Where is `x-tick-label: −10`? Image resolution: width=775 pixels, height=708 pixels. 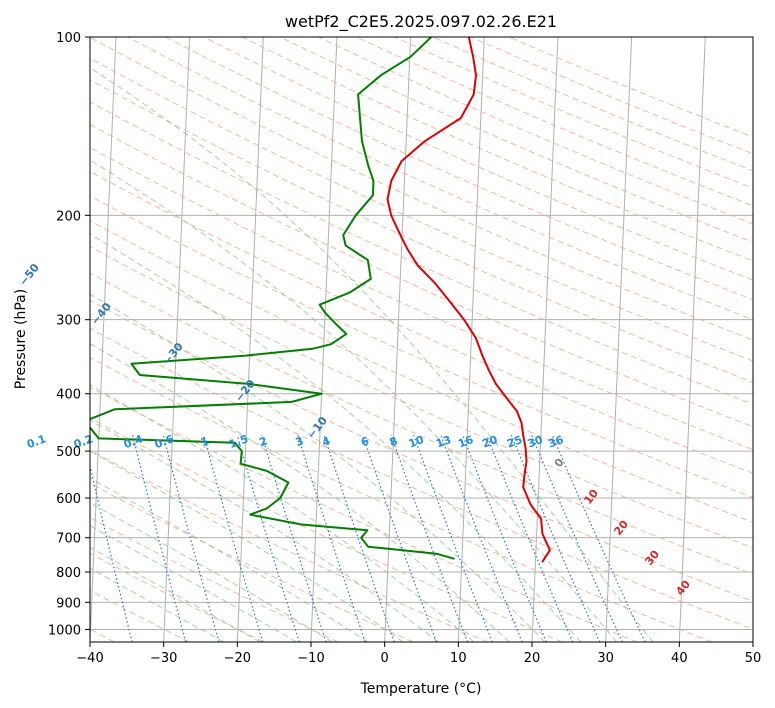
x-tick-label: −10 is located at coordinates (310, 658).